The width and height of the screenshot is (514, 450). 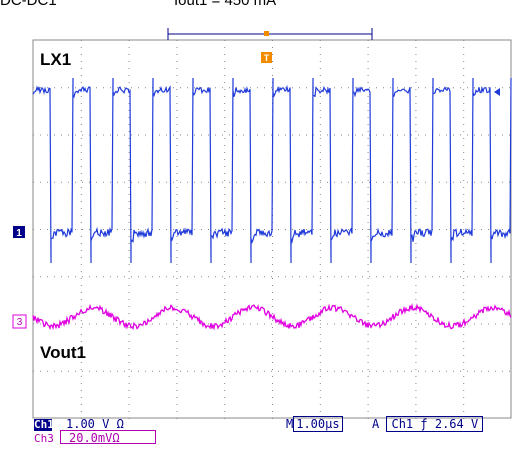 I want to click on trigger-slope-icon: ƒ, so click(x=423, y=424).